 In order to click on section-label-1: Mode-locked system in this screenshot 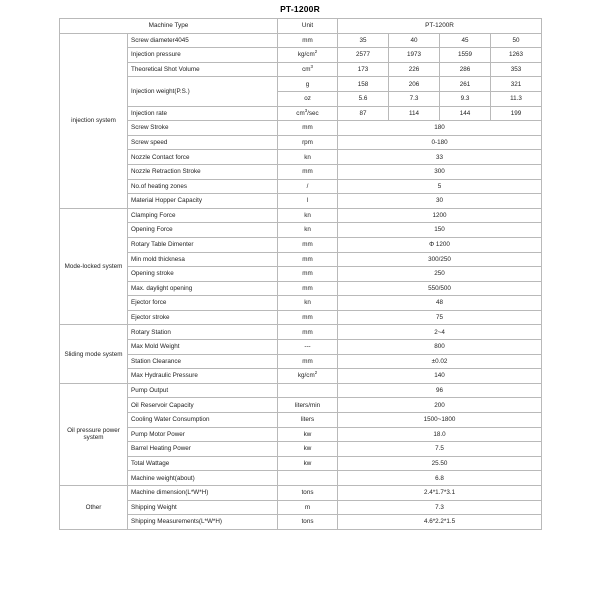, I will do `click(93, 266)`.